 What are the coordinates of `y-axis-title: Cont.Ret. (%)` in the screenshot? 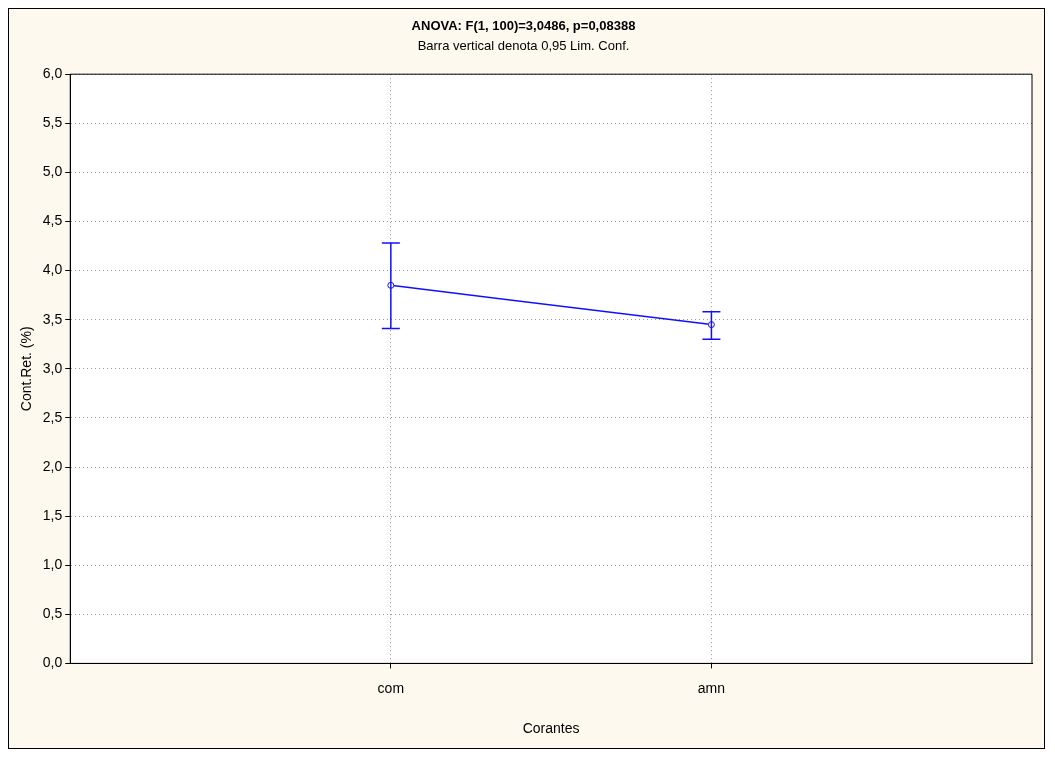 It's located at (26, 369).